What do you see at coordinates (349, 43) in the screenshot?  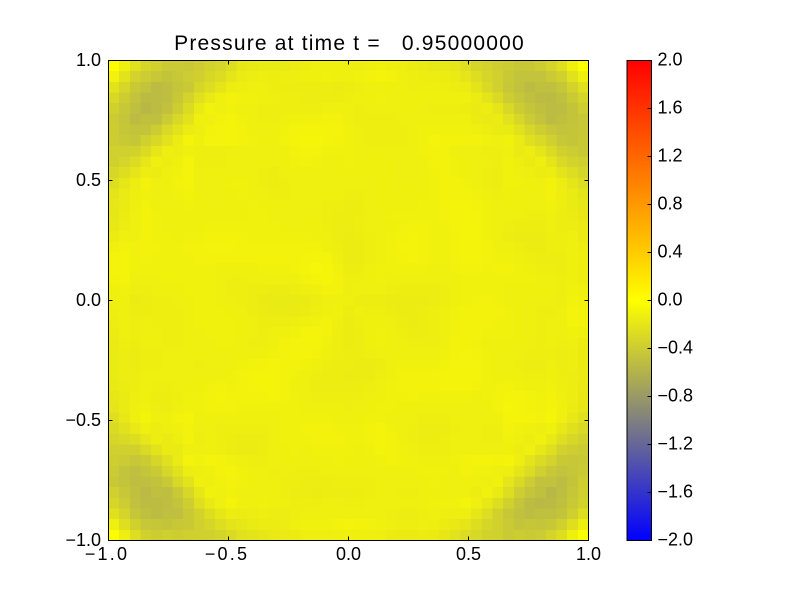 I see `svg-text:Pressure at time t = 0.95000: Pressure at time t = 0.95000000` at bounding box center [349, 43].